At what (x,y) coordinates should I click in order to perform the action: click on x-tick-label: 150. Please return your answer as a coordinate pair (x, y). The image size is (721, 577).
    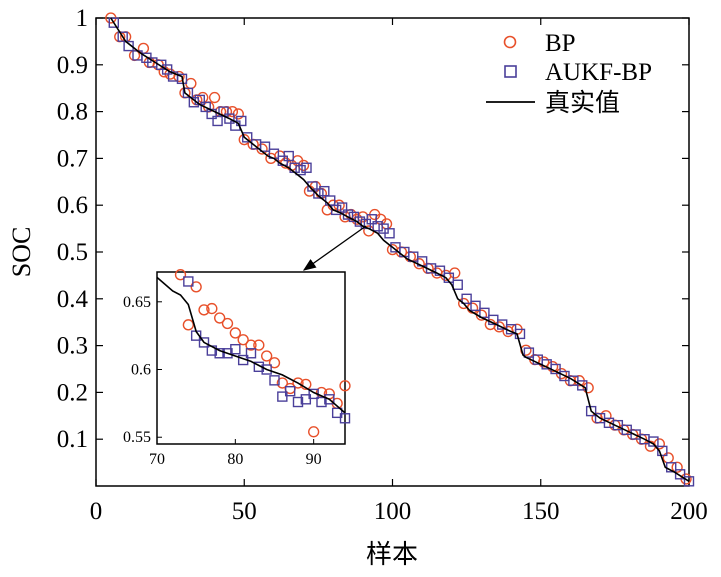
    Looking at the image, I should click on (541, 511).